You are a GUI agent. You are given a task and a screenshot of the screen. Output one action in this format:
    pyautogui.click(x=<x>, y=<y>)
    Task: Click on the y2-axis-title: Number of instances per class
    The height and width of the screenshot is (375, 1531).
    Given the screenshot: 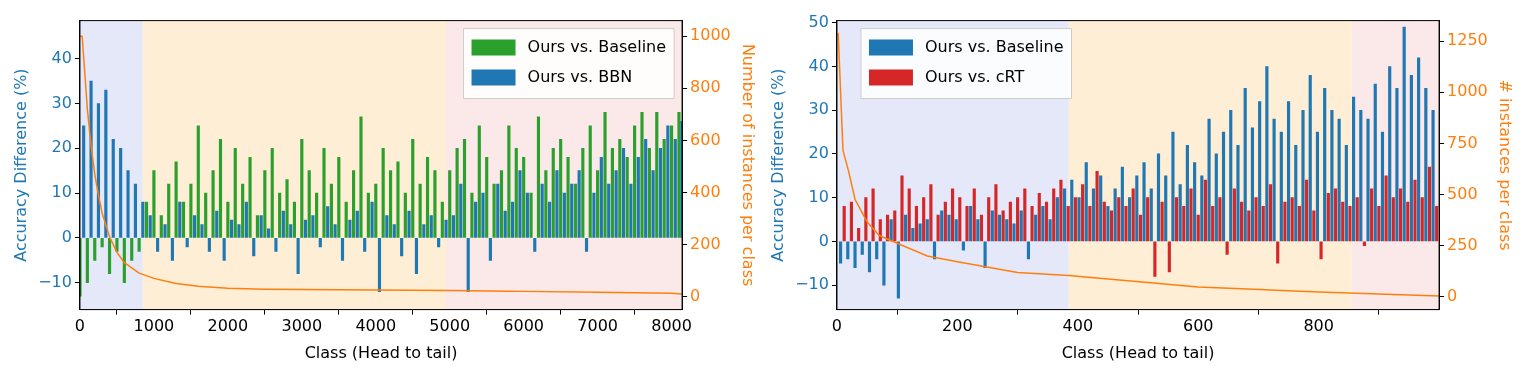 What is the action you would take?
    pyautogui.click(x=749, y=165)
    